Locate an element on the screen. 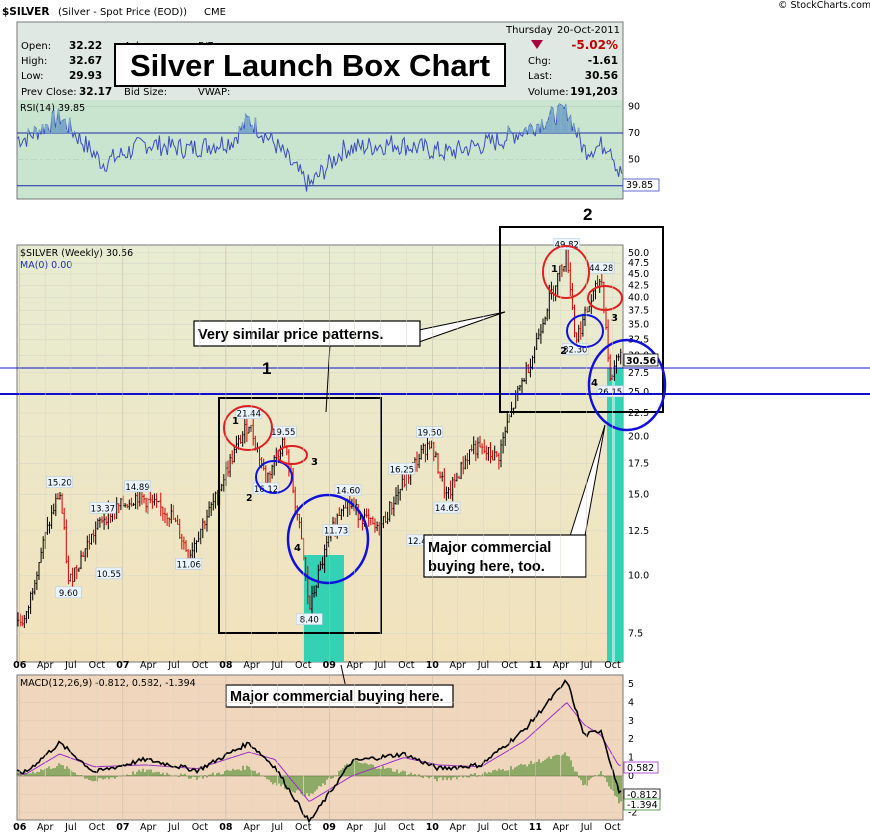  macd-frame is located at coordinates (320, 747).